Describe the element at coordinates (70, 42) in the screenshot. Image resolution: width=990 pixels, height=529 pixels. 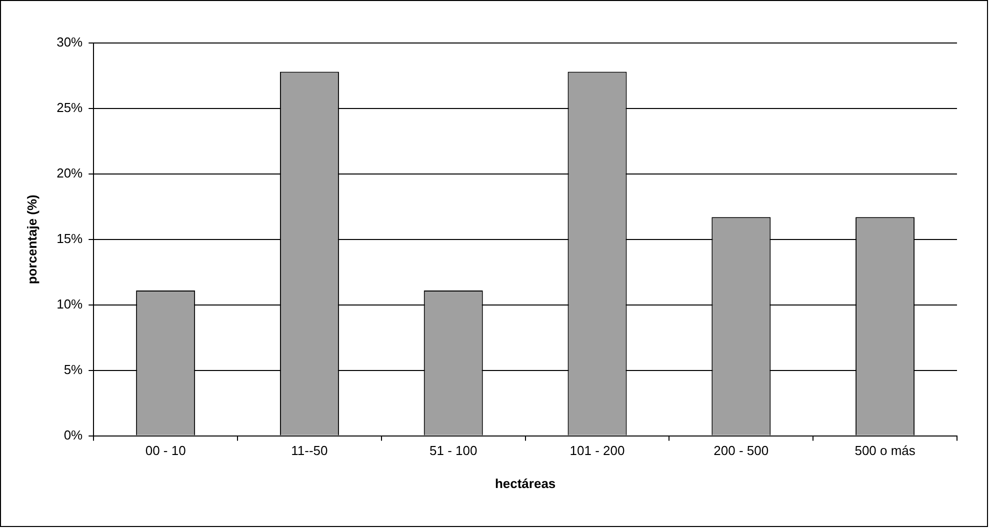
I see `y-tick-label: 30%` at that location.